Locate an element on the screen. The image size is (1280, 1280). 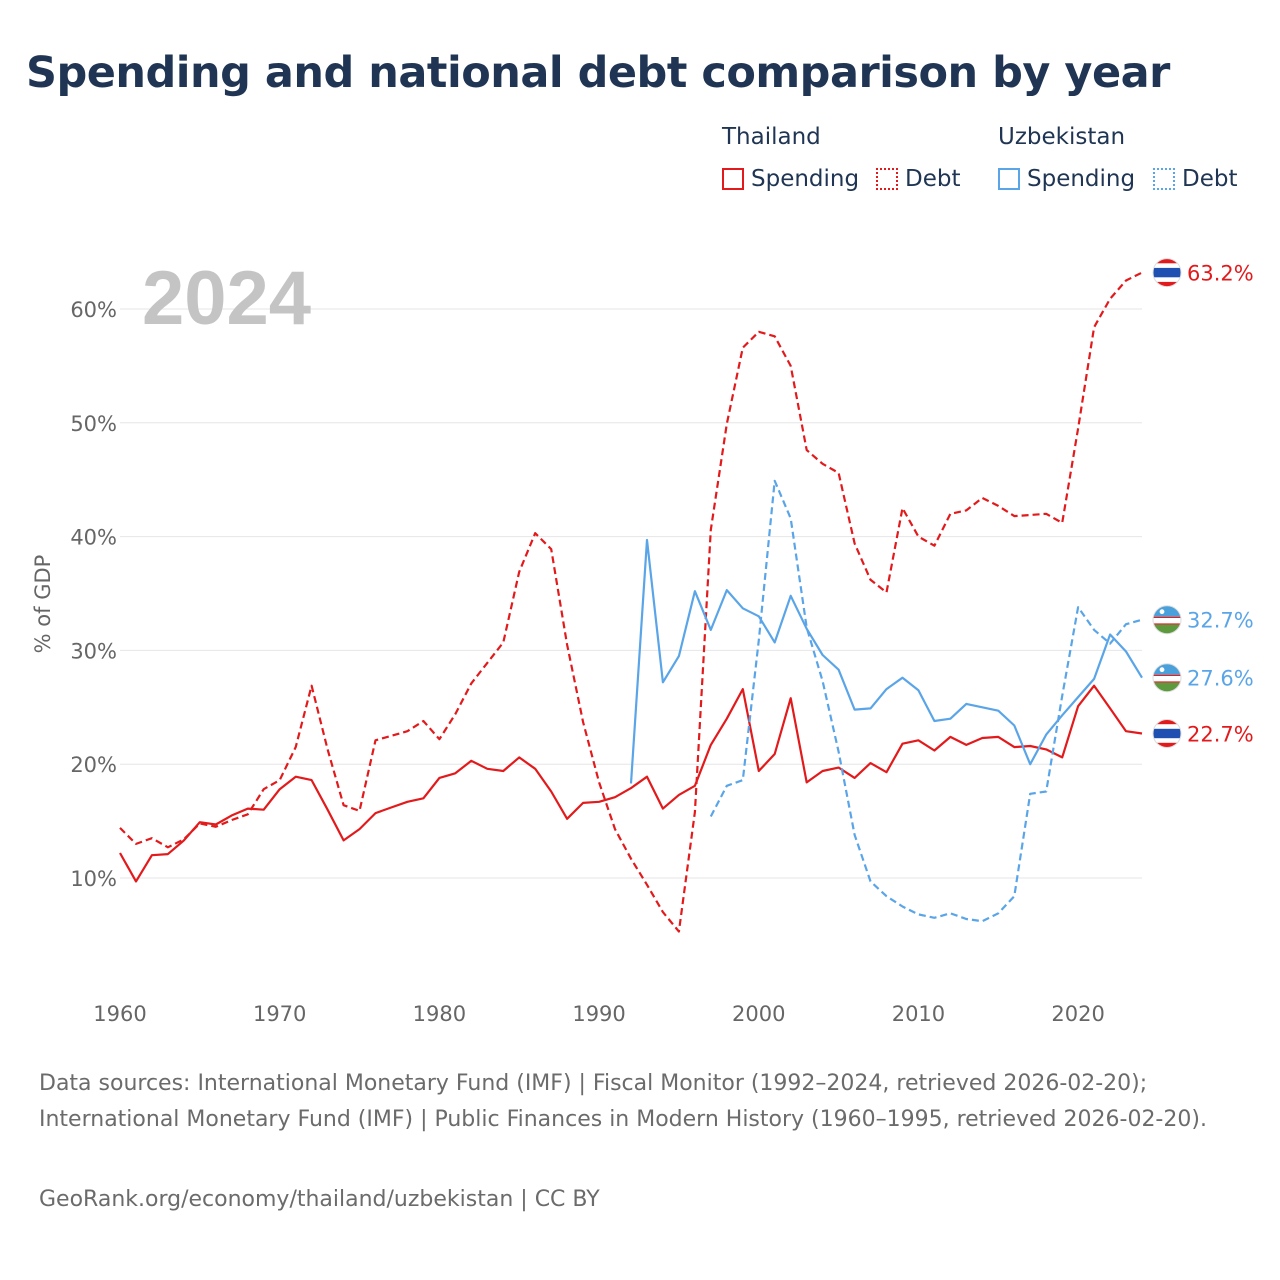
year-watermark: 2024 is located at coordinates (226, 298).